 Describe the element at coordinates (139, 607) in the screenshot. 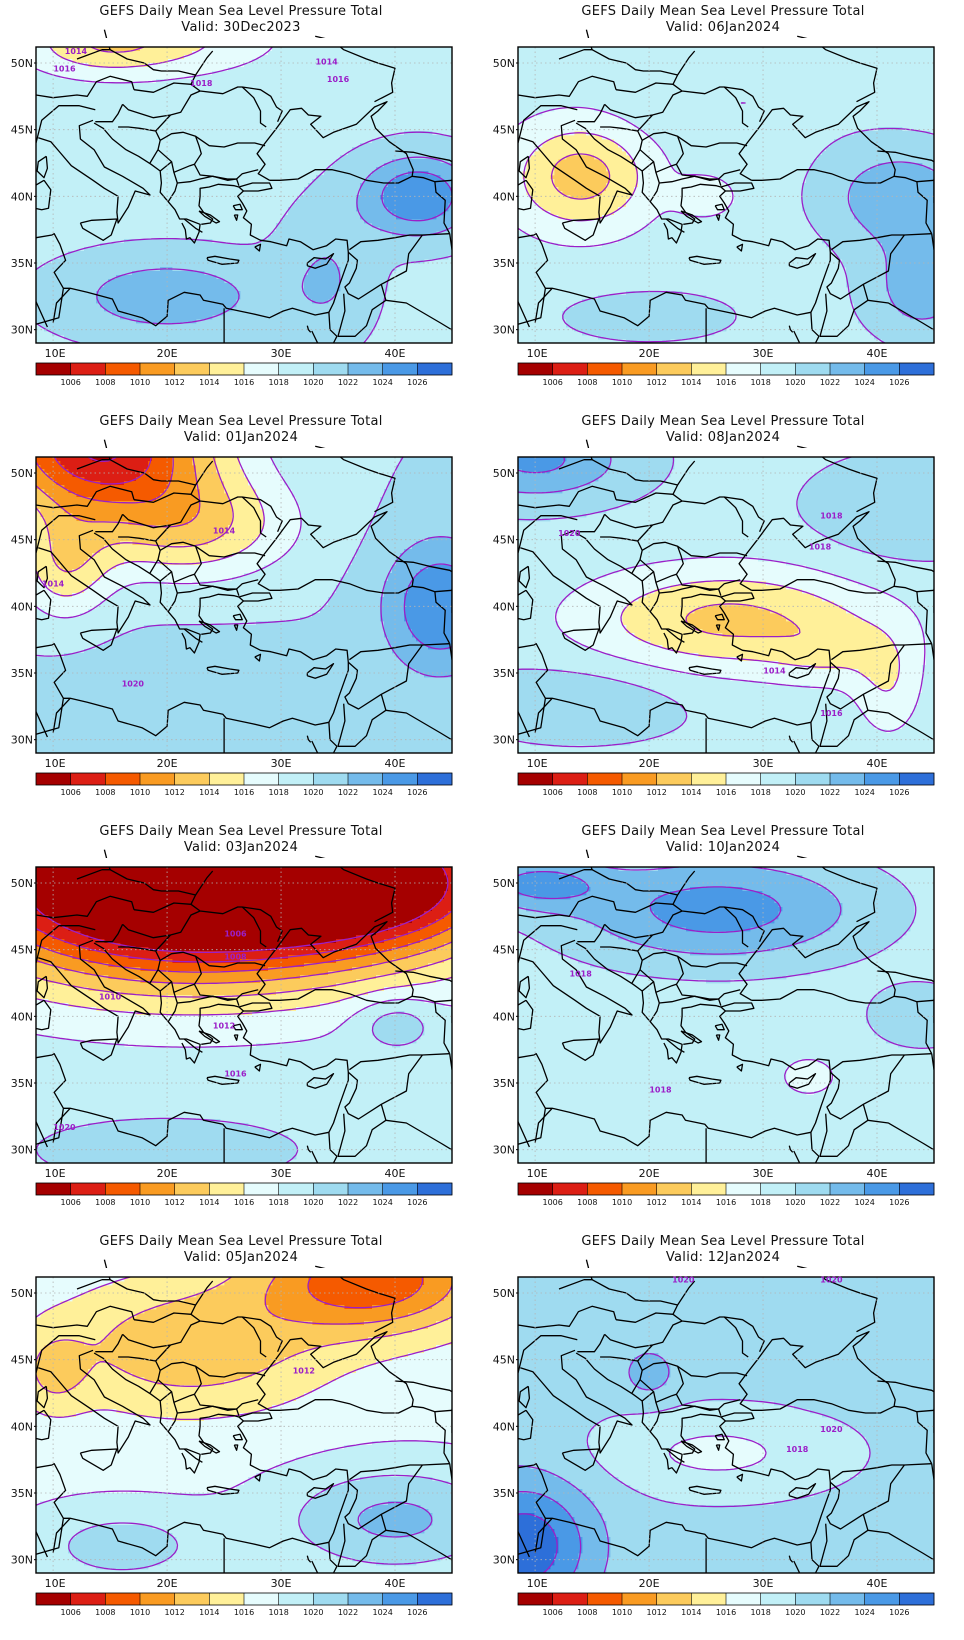

I see `isobar-labels: 1014 1014 1020` at that location.